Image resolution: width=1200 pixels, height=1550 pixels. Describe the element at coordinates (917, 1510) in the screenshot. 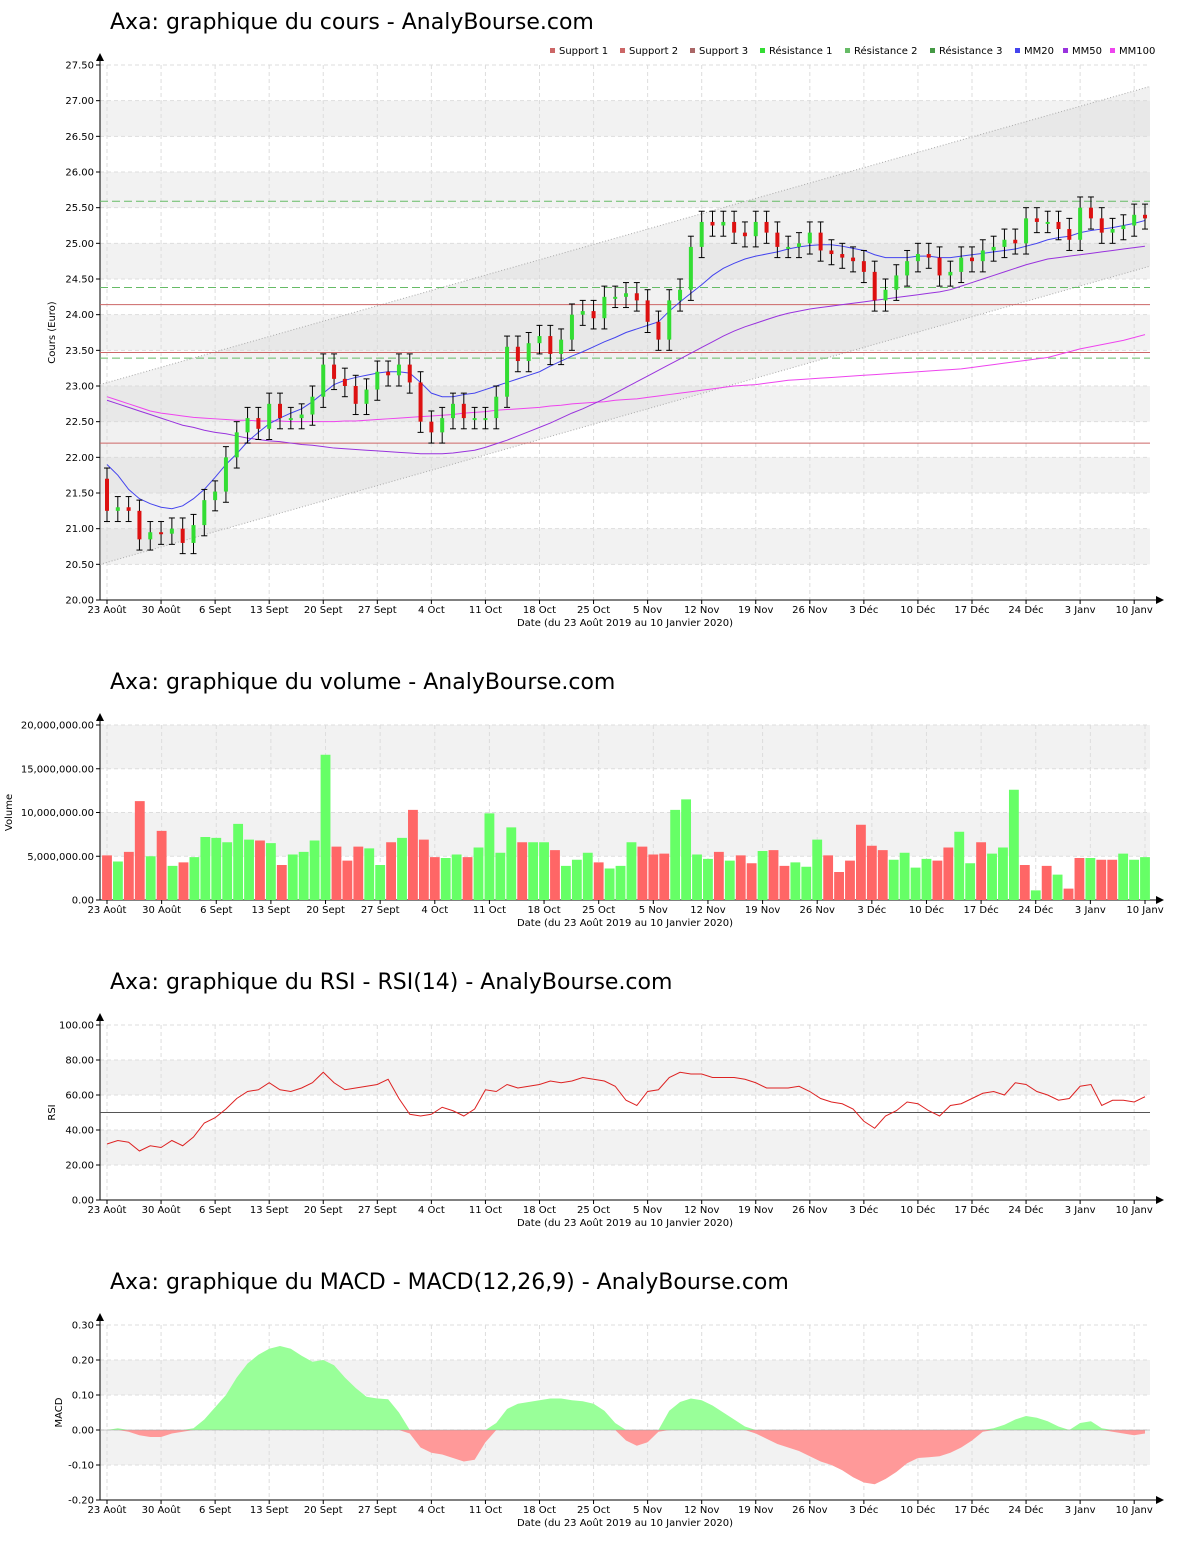

I see `x-tick-label: 10 Déc` at that location.